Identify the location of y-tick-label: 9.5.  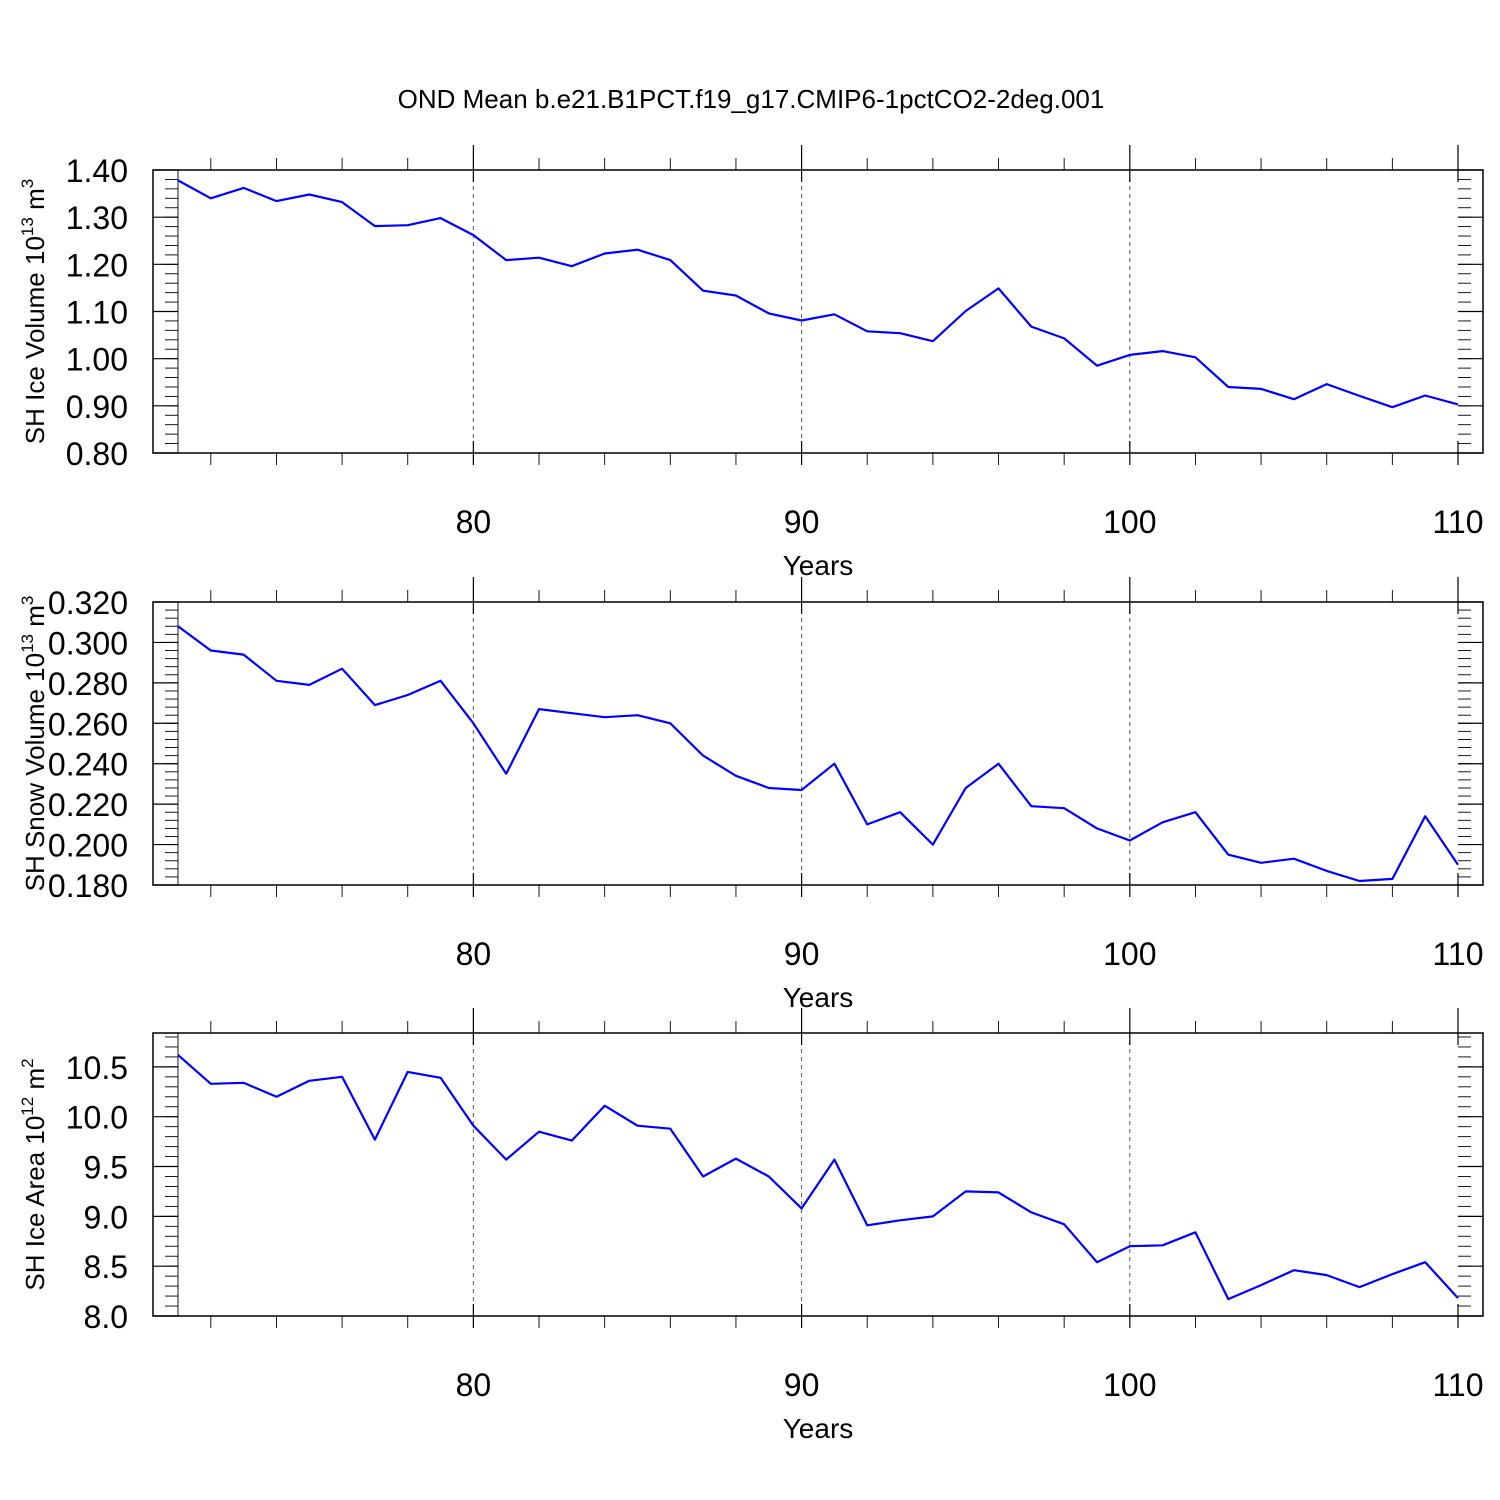
(106, 1168).